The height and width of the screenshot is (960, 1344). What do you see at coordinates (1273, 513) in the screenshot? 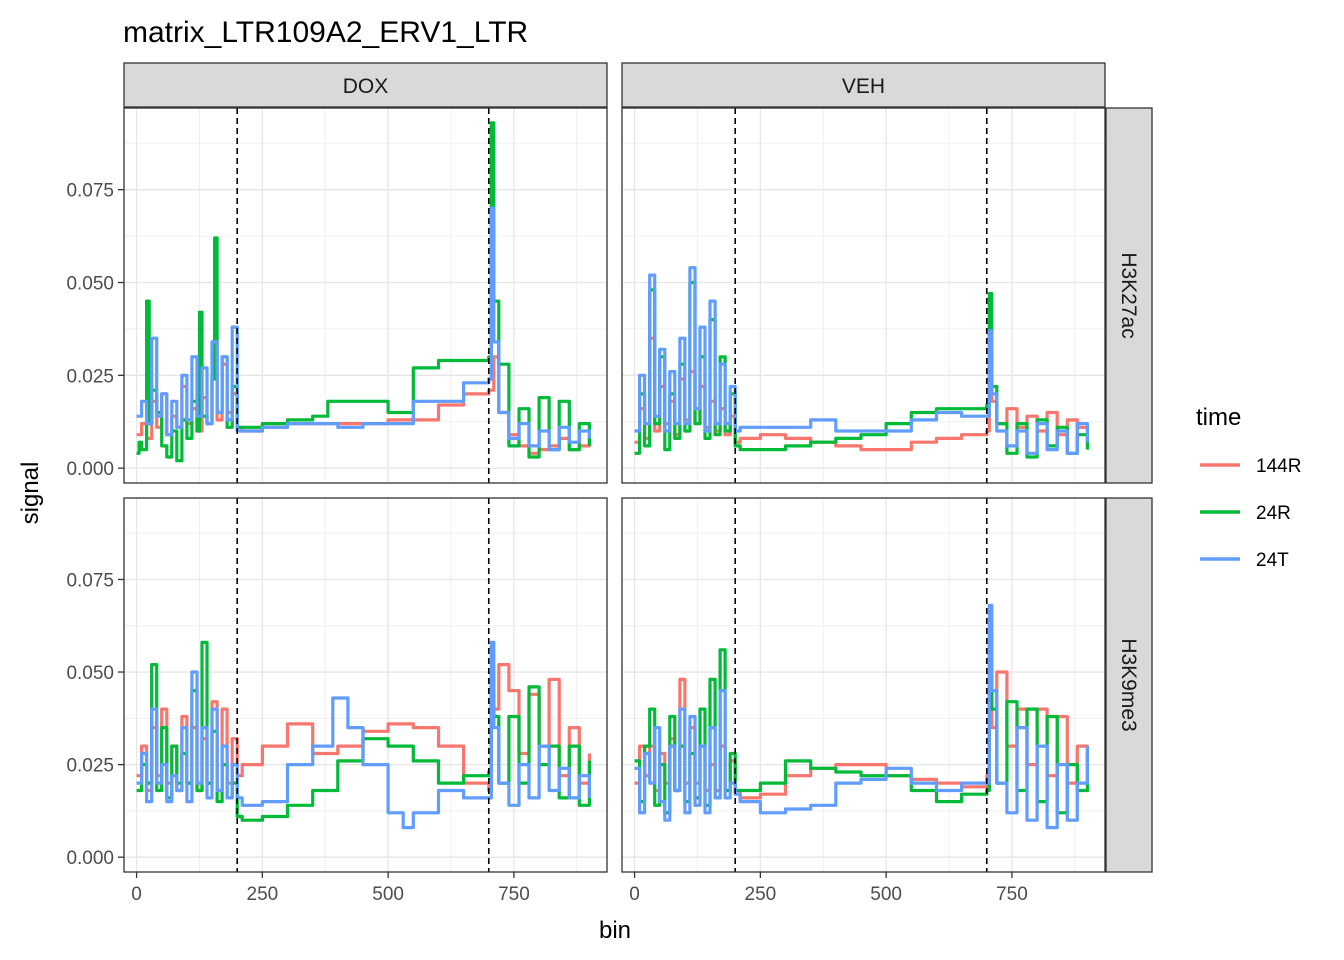
I see `legend-label-24r: 24R` at bounding box center [1273, 513].